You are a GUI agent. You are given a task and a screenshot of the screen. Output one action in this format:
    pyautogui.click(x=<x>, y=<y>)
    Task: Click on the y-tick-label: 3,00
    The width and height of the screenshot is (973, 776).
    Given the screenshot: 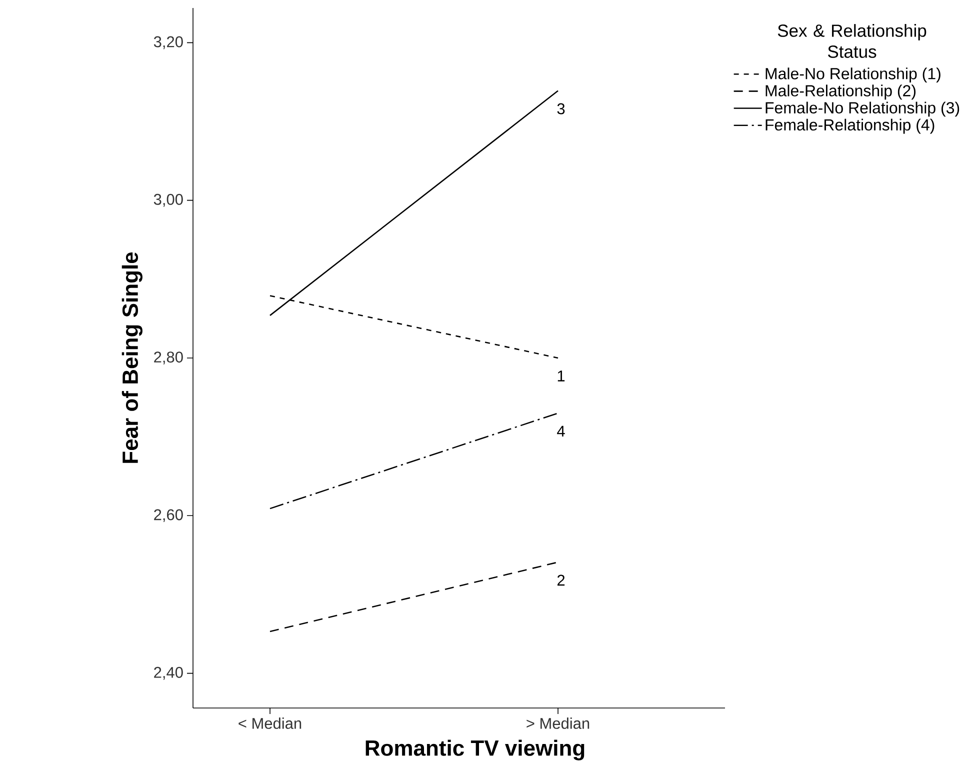 What is the action you would take?
    pyautogui.click(x=168, y=200)
    